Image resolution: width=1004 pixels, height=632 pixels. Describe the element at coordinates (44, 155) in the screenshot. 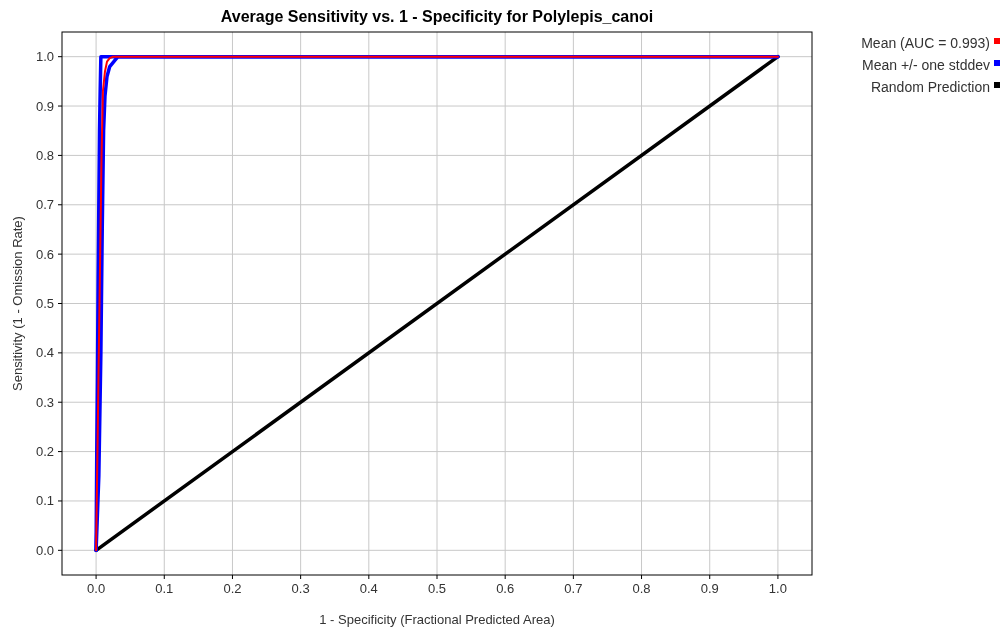

I see `y-tick-label: 0.8` at that location.